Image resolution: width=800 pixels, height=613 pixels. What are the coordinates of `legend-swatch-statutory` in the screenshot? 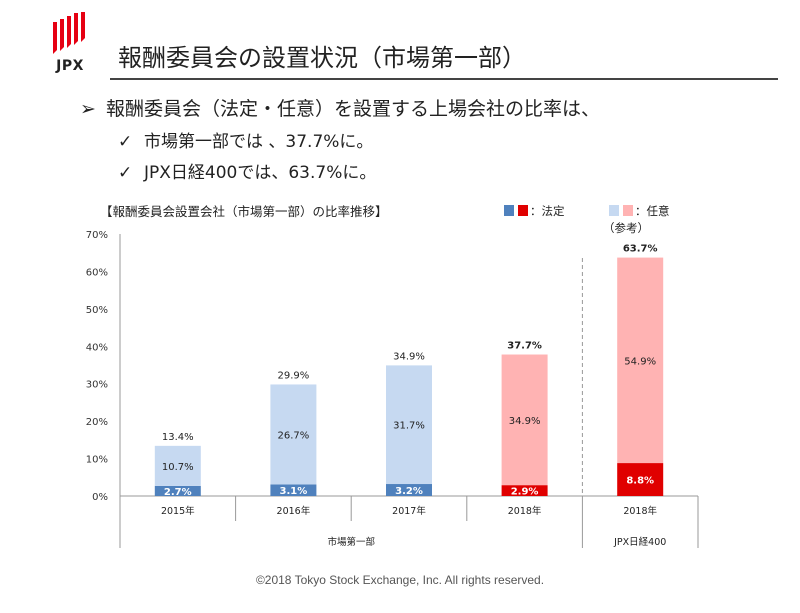 It's located at (509, 210).